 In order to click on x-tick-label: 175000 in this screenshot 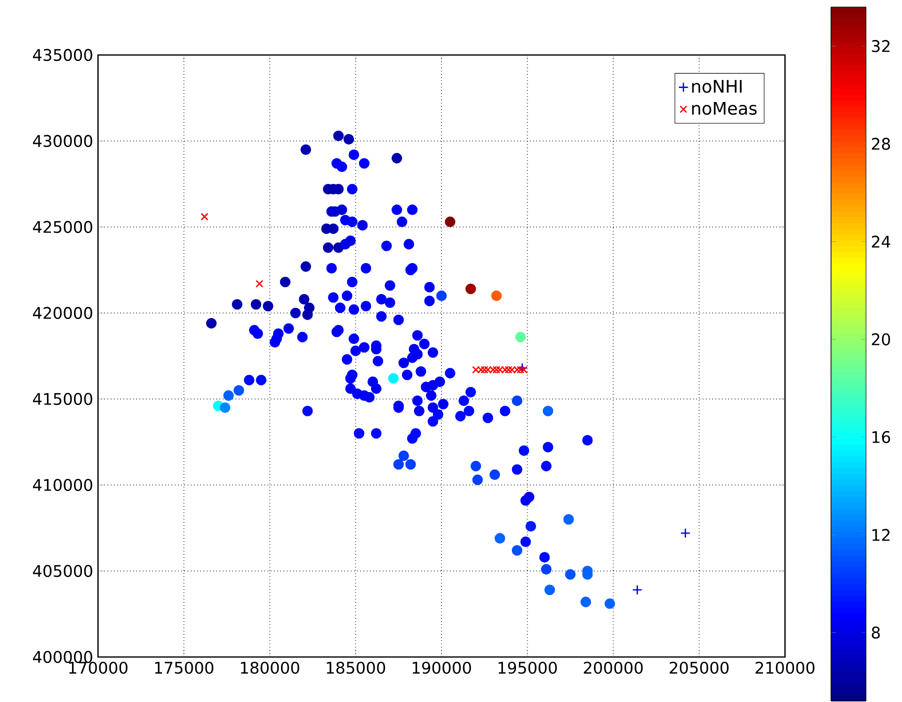, I will do `click(184, 668)`.